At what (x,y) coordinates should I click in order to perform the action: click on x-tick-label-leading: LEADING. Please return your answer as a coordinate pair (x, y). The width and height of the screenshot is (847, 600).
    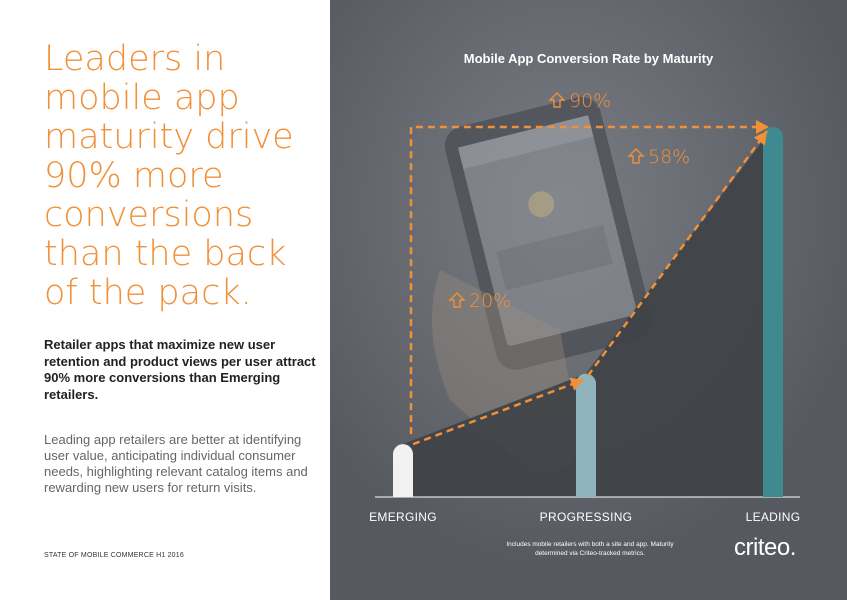
    Looking at the image, I should click on (773, 517).